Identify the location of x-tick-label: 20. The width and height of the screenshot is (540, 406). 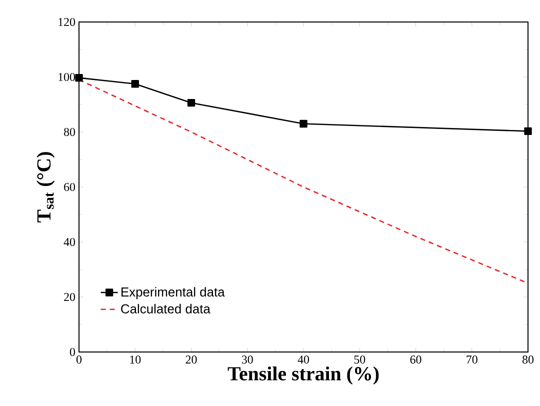
(191, 360).